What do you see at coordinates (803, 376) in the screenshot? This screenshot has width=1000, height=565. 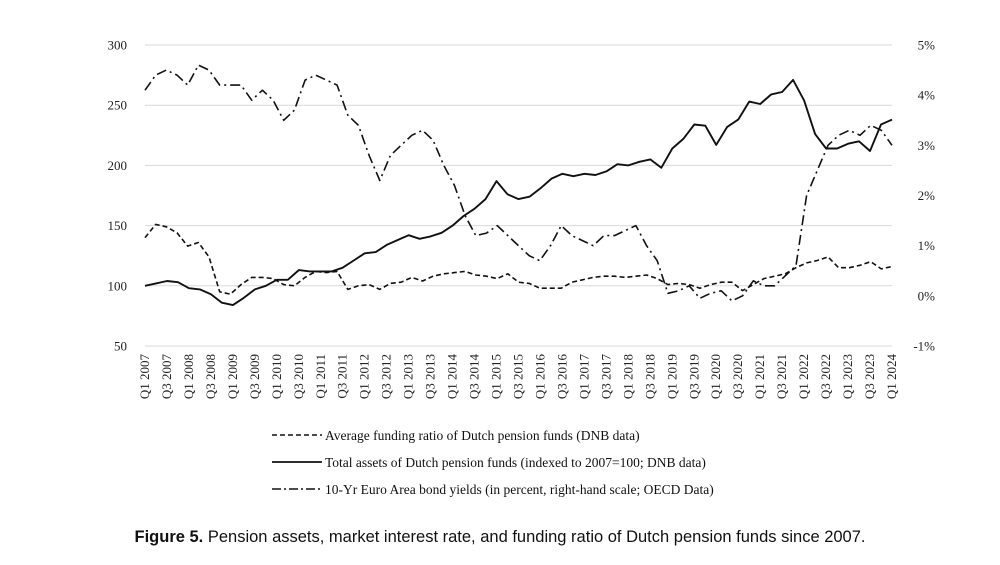 I see `x-tick-label: Q1 2022` at bounding box center [803, 376].